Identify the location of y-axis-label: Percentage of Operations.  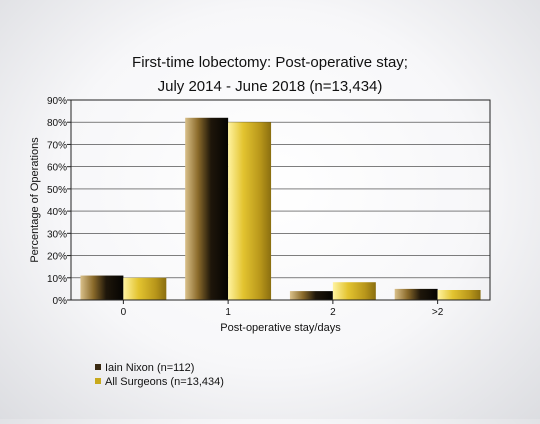
(35, 200).